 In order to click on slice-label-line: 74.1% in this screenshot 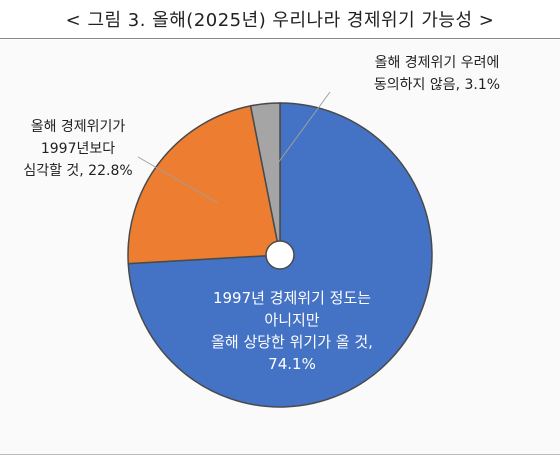, I will do `click(292, 364)`.